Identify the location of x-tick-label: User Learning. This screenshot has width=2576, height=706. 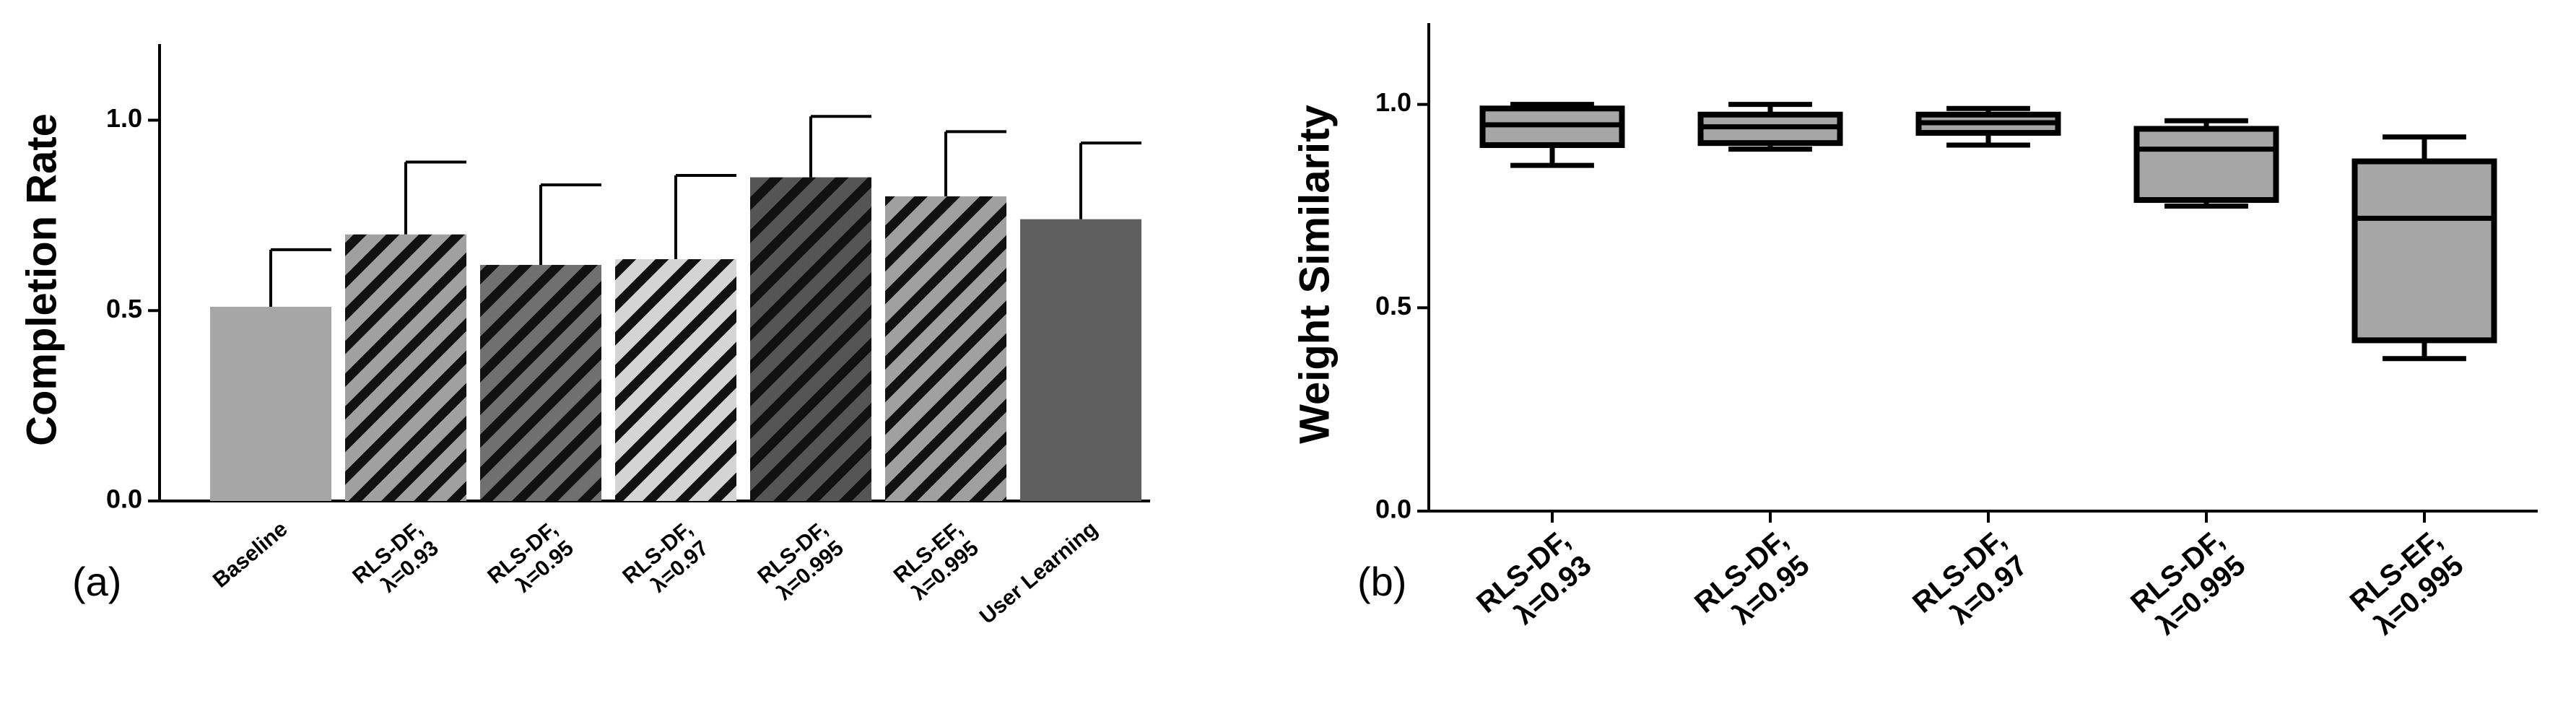
(1038, 573).